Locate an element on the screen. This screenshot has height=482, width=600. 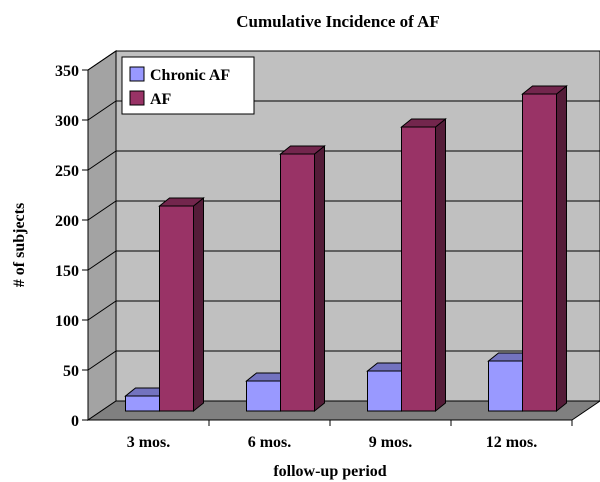
y-tick-label: 350 is located at coordinates (67, 71).